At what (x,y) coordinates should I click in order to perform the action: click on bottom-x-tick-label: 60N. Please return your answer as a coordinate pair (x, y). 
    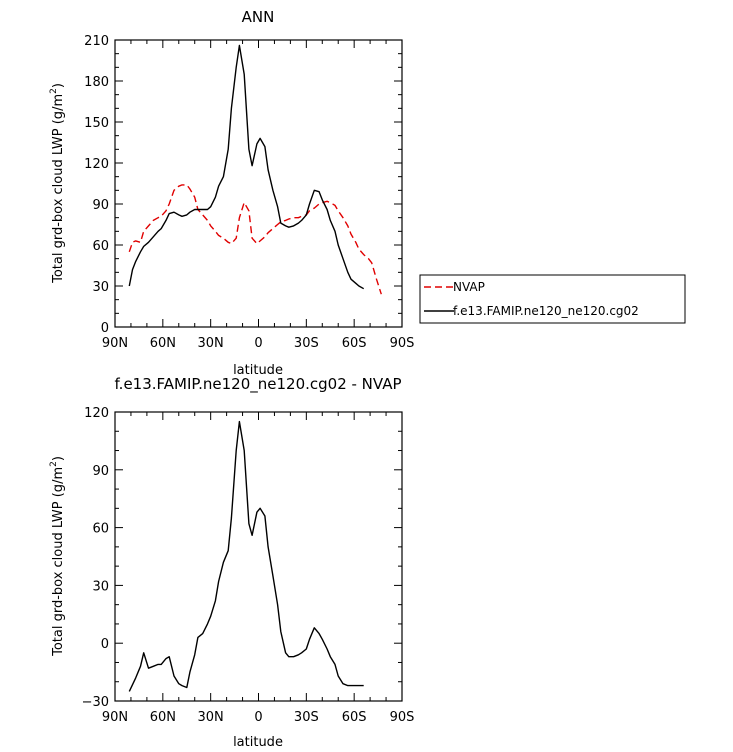
    Looking at the image, I should click on (163, 717).